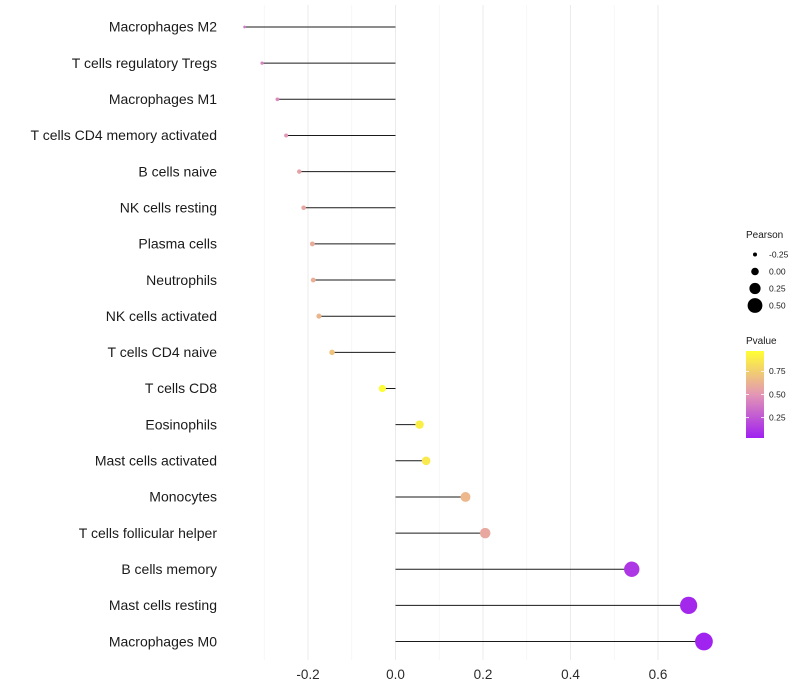 This screenshot has width=800, height=700. I want to click on category-label: NK cells resting, so click(168, 207).